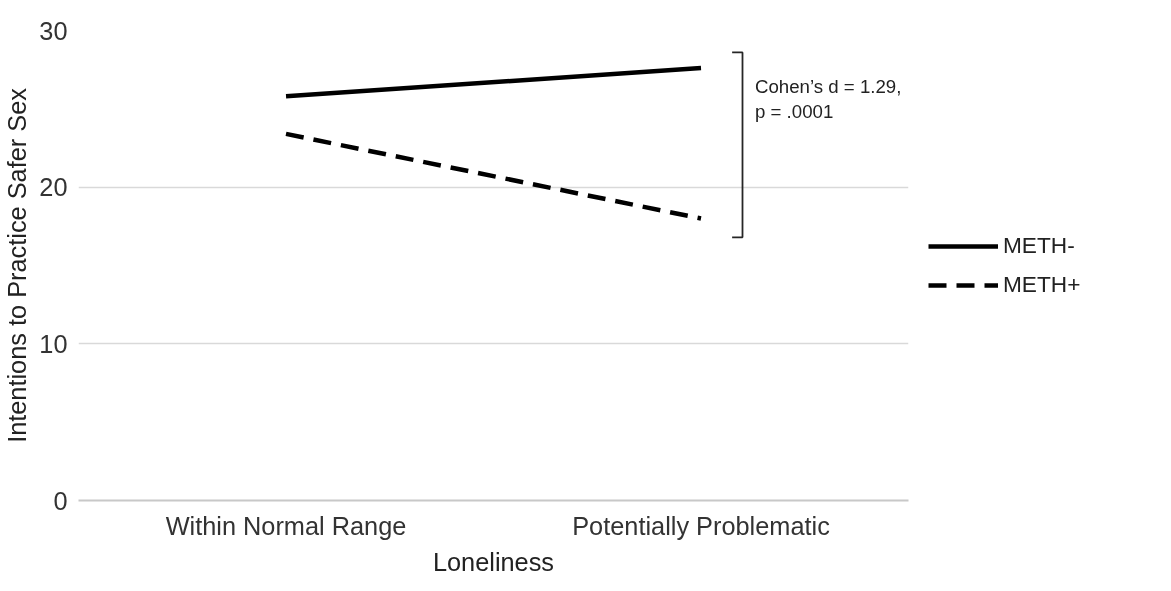 Image resolution: width=1171 pixels, height=591 pixels. Describe the element at coordinates (53, 343) in the screenshot. I see `y-tick-label: 10` at that location.